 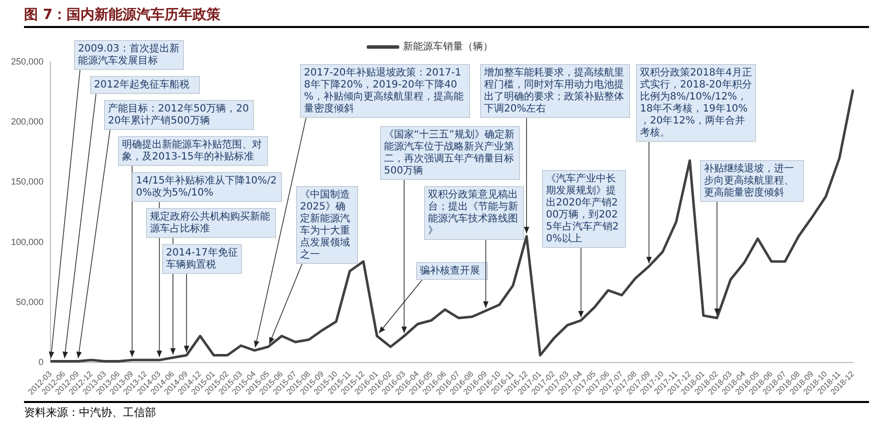 I want to click on annotation: 增加整车能耗要求，提高续航里程门槛，同时对车用动力电池提出了明确的要求；政策补贴整体下调20%左右, so click(x=553, y=90).